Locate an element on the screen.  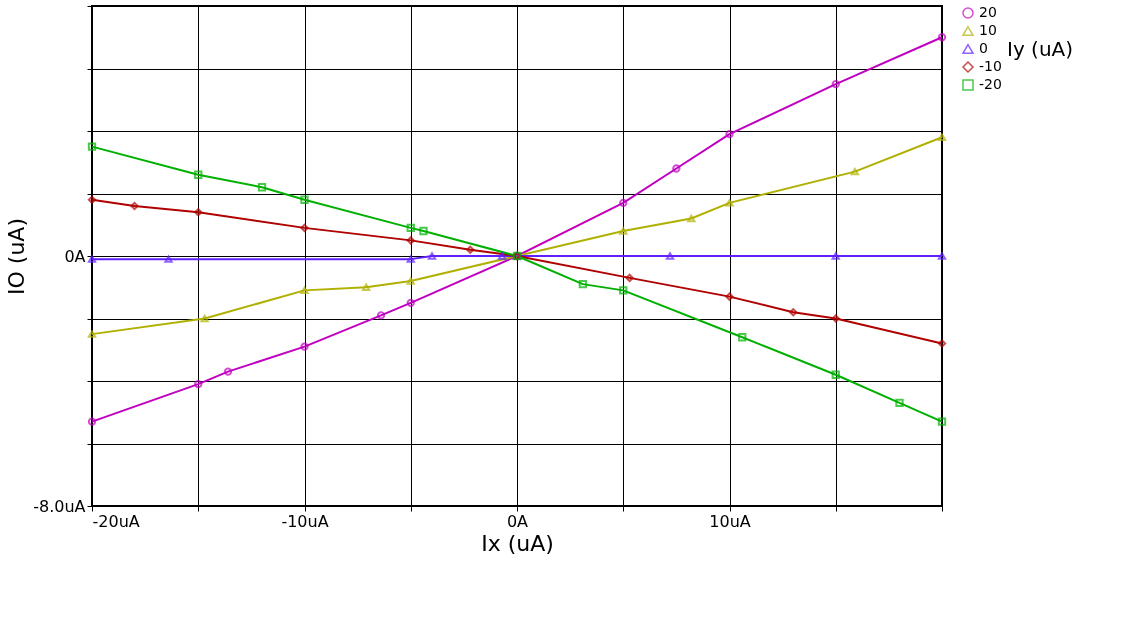
y-axis-title: IO (uA) is located at coordinates (17, 256).